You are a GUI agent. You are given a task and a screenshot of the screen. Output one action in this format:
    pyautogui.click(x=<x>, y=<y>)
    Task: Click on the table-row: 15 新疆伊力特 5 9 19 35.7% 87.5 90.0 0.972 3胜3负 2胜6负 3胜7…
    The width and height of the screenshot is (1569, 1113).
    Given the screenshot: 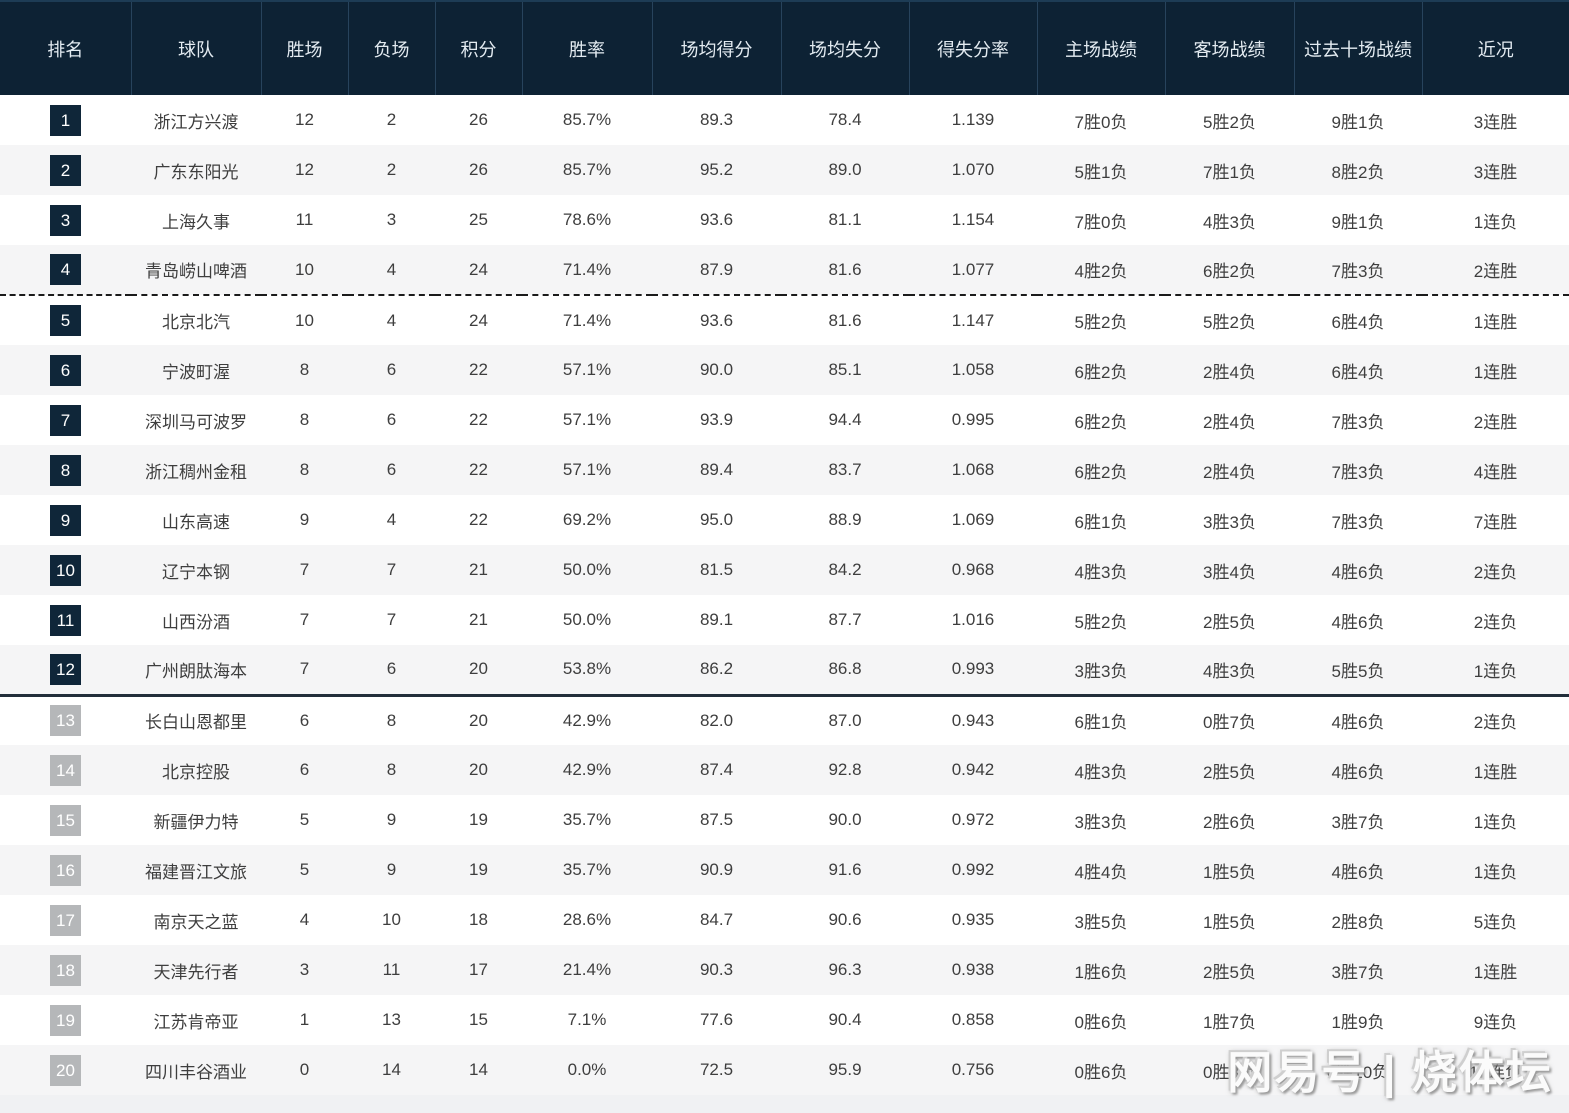 What is the action you would take?
    pyautogui.click(x=784, y=820)
    